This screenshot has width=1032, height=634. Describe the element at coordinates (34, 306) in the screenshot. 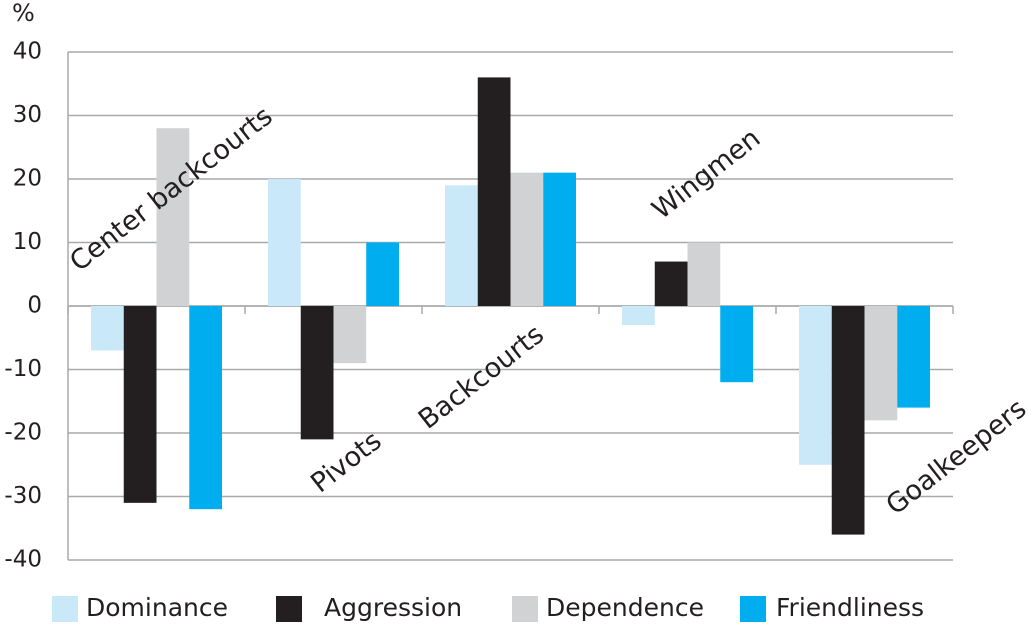

I see `y-tick-label: 0` at that location.